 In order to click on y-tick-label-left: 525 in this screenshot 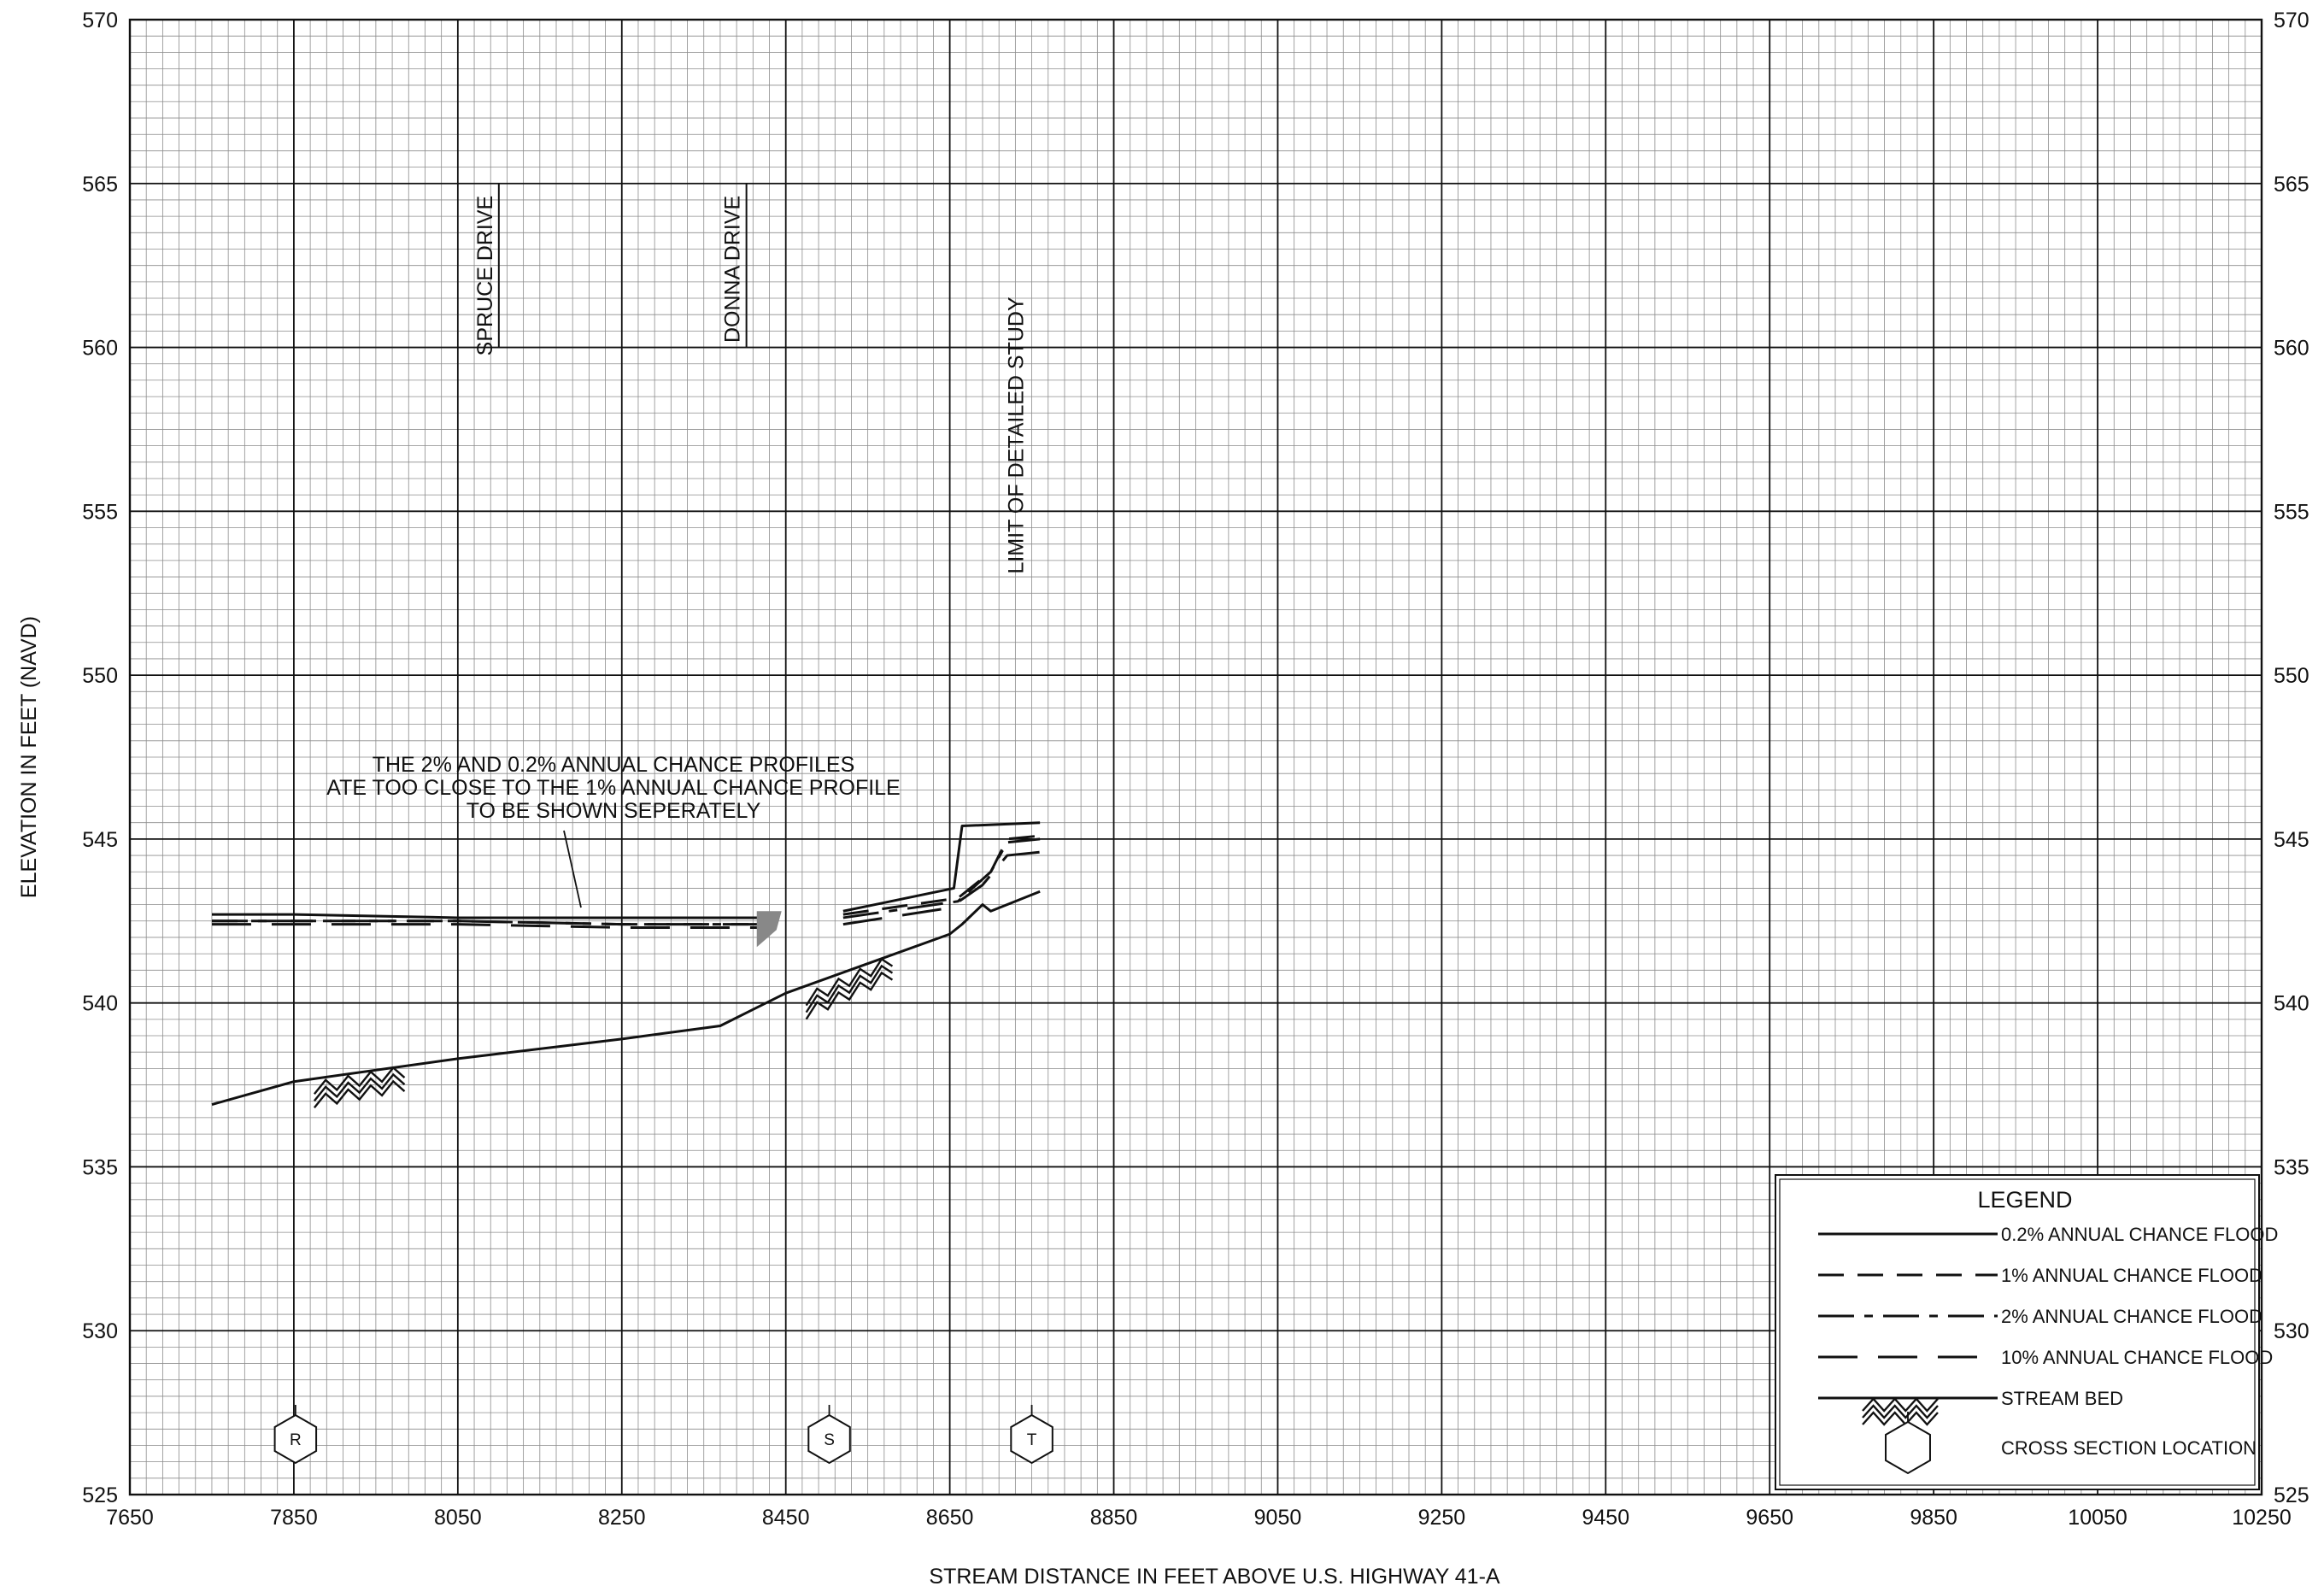, I will do `click(100, 1495)`.